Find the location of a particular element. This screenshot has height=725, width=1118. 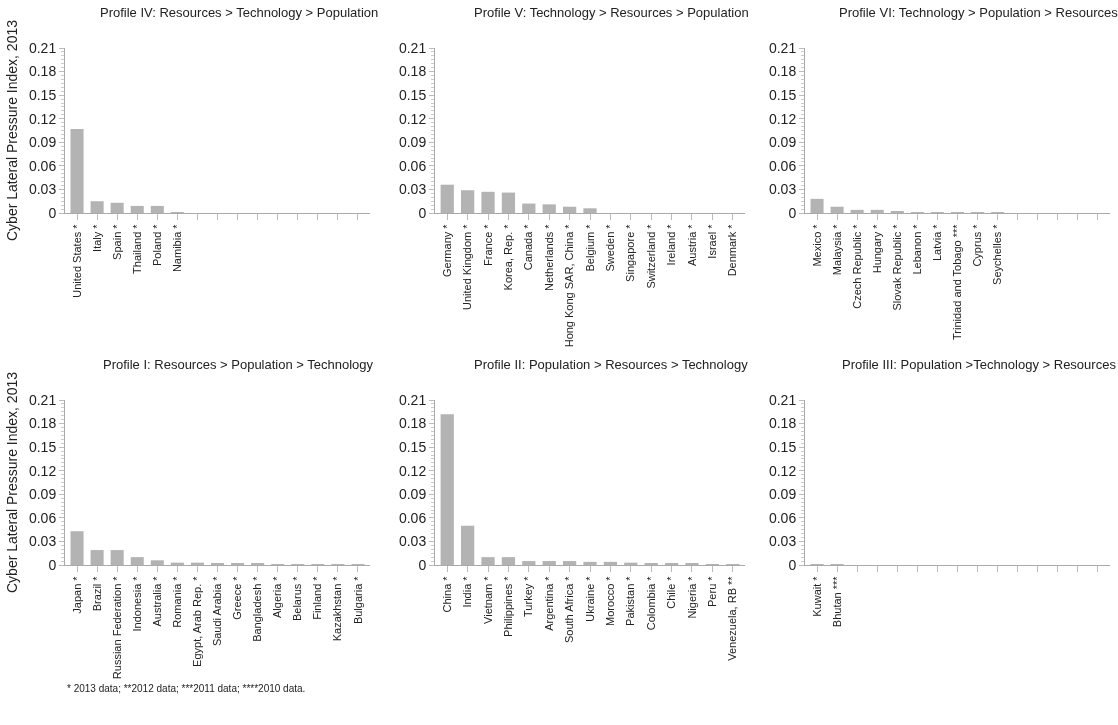

x-tick-label: South Africa * is located at coordinates (569, 609).